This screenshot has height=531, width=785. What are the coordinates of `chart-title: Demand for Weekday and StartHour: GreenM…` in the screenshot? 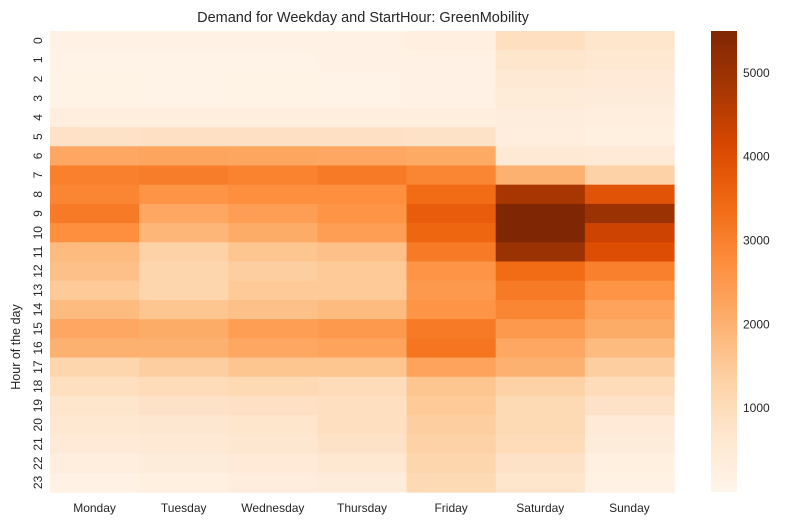 It's located at (363, 18).